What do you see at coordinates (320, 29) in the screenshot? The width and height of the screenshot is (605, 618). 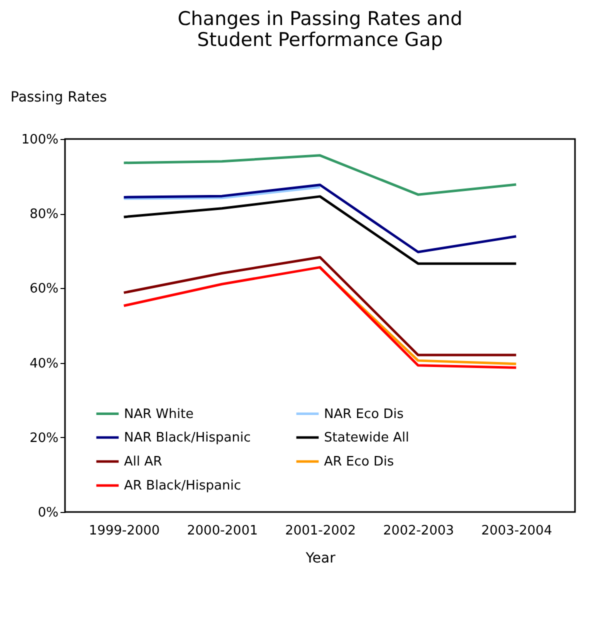 I see `chart-title: Changes in Passing Rates and Student Performance Gap` at bounding box center [320, 29].